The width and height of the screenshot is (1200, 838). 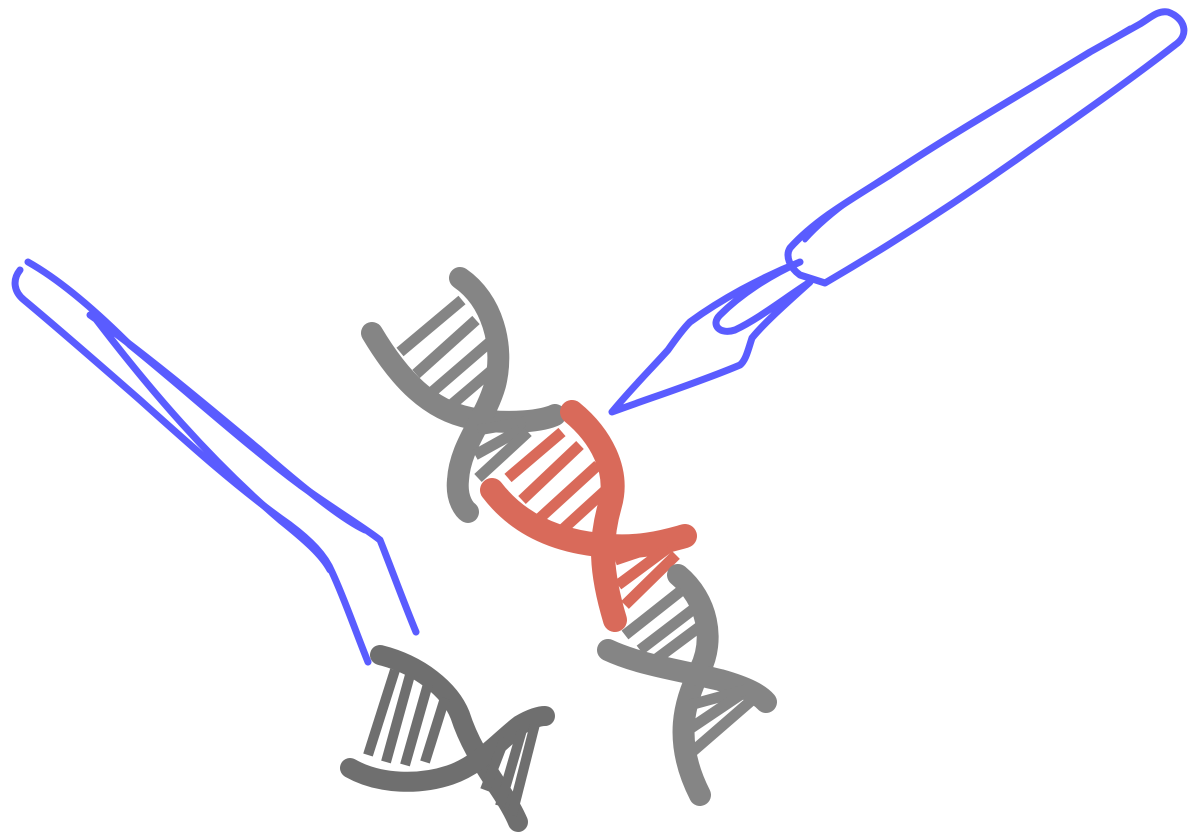 I want to click on scalpel-handle, so click(x=986, y=147).